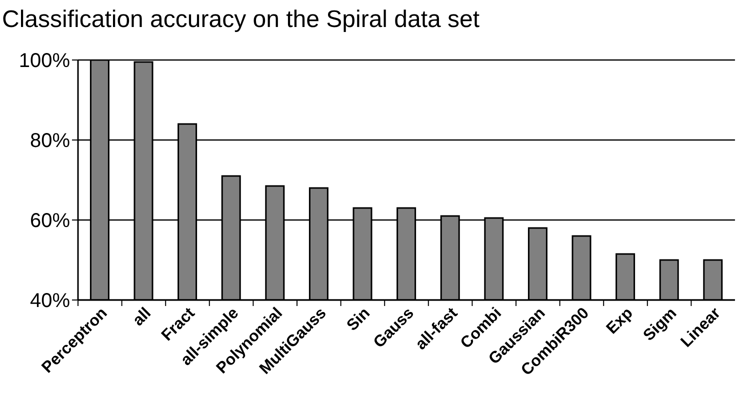 Image resolution: width=736 pixels, height=403 pixels. I want to click on x-tick-label: Sin, so click(359, 319).